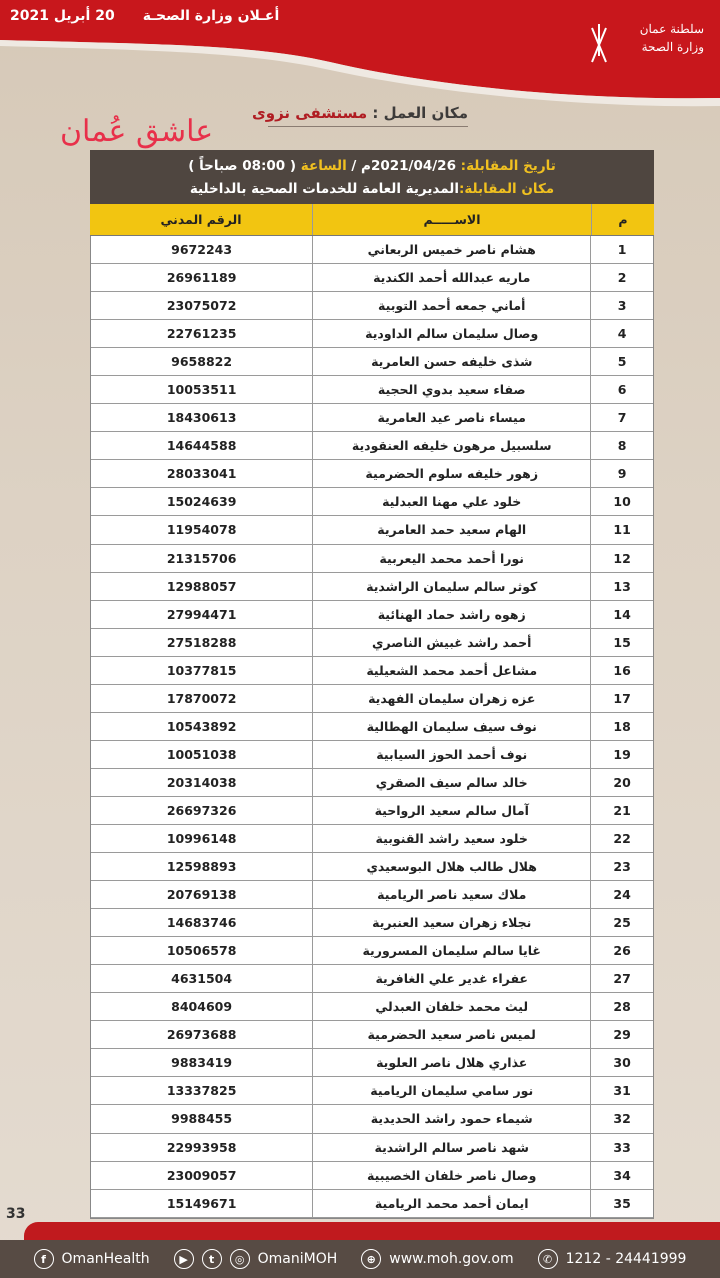 The image size is (720, 1278). What do you see at coordinates (201, 754) in the screenshot?
I see `row-civil-id: 10051038` at bounding box center [201, 754].